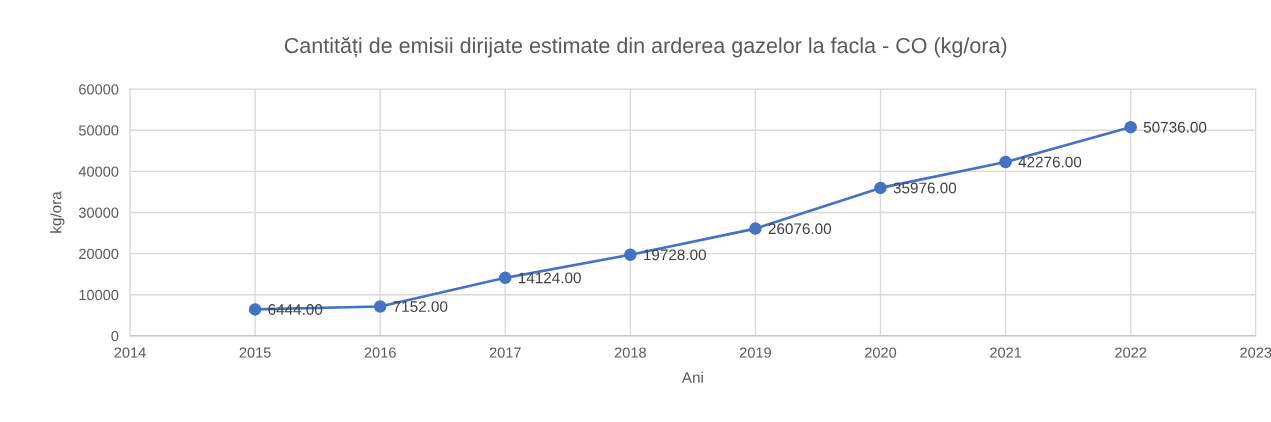  I want to click on y-tick-label: 60000, so click(99, 89).